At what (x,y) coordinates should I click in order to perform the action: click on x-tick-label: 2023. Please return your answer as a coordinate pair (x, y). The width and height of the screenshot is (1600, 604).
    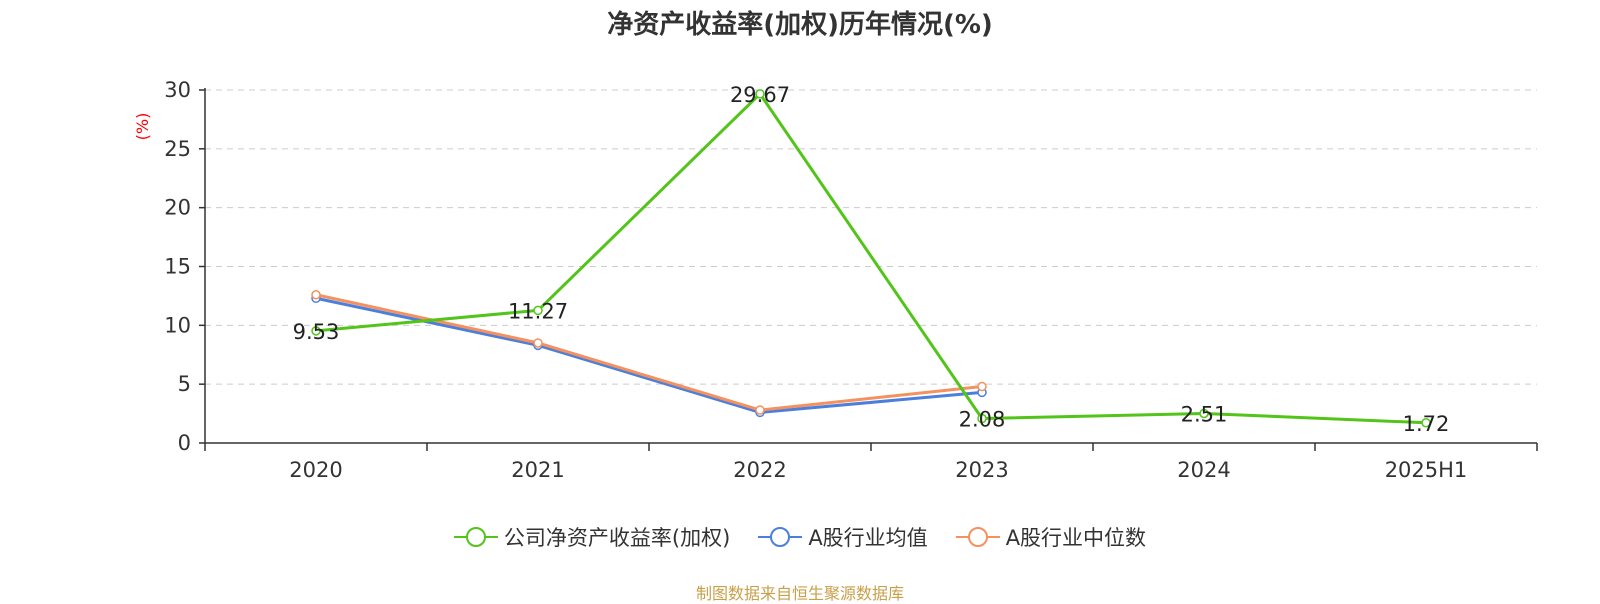
    Looking at the image, I should click on (981, 470).